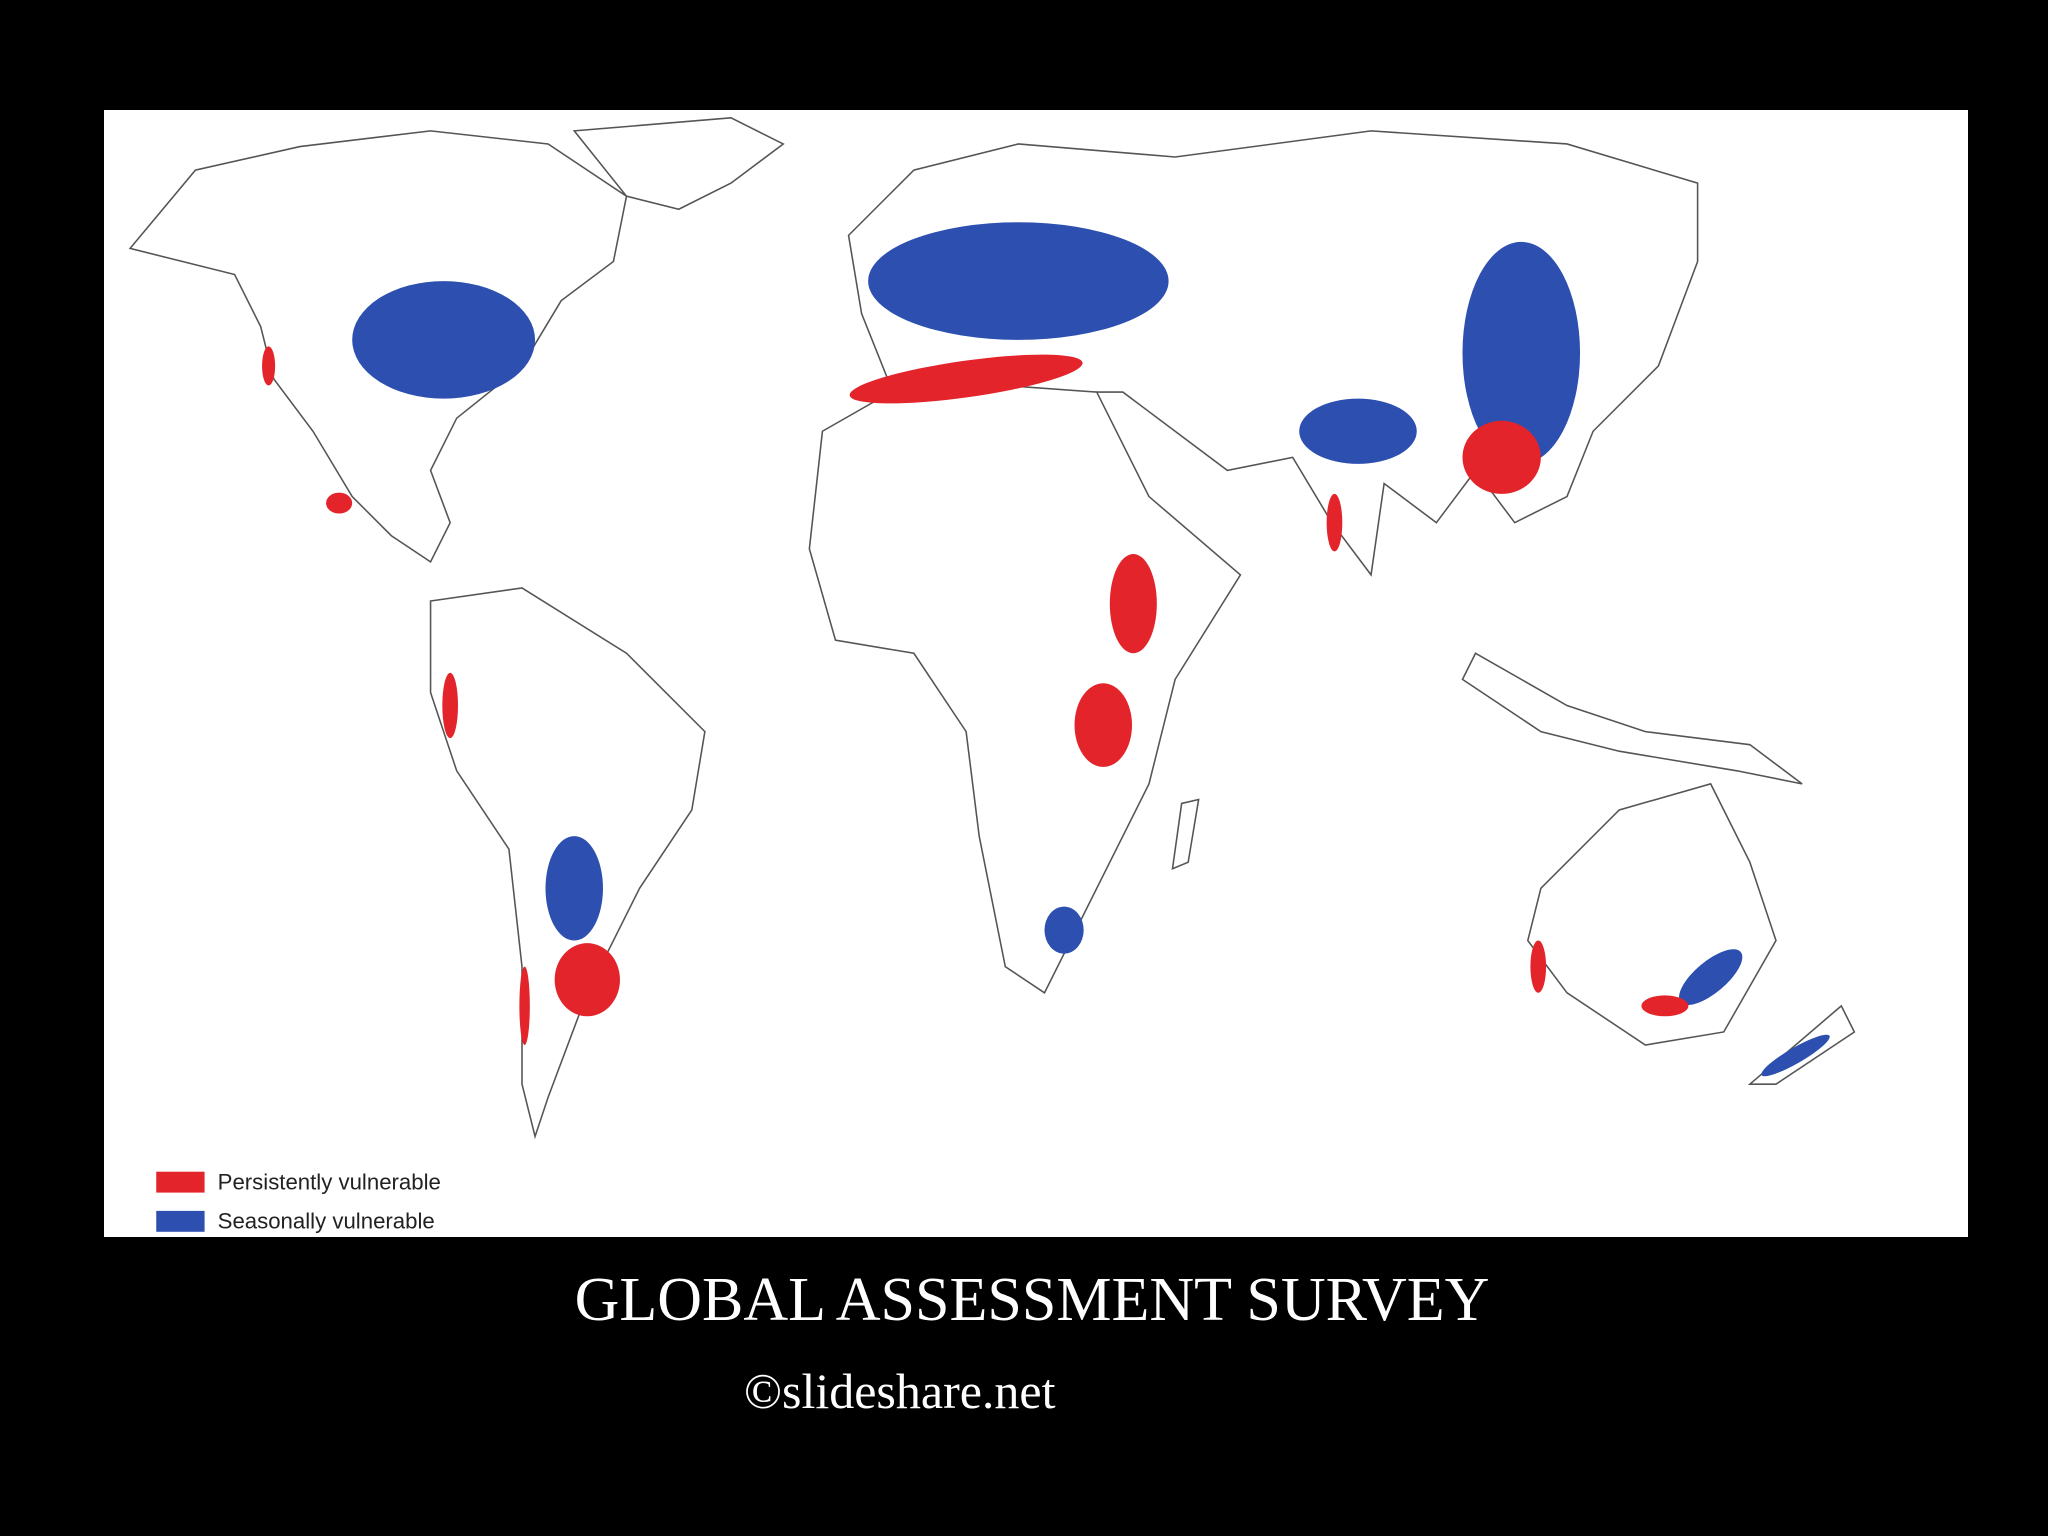 The height and width of the screenshot is (1536, 2048). I want to click on credit: ©slideshare.net, so click(900, 1391).